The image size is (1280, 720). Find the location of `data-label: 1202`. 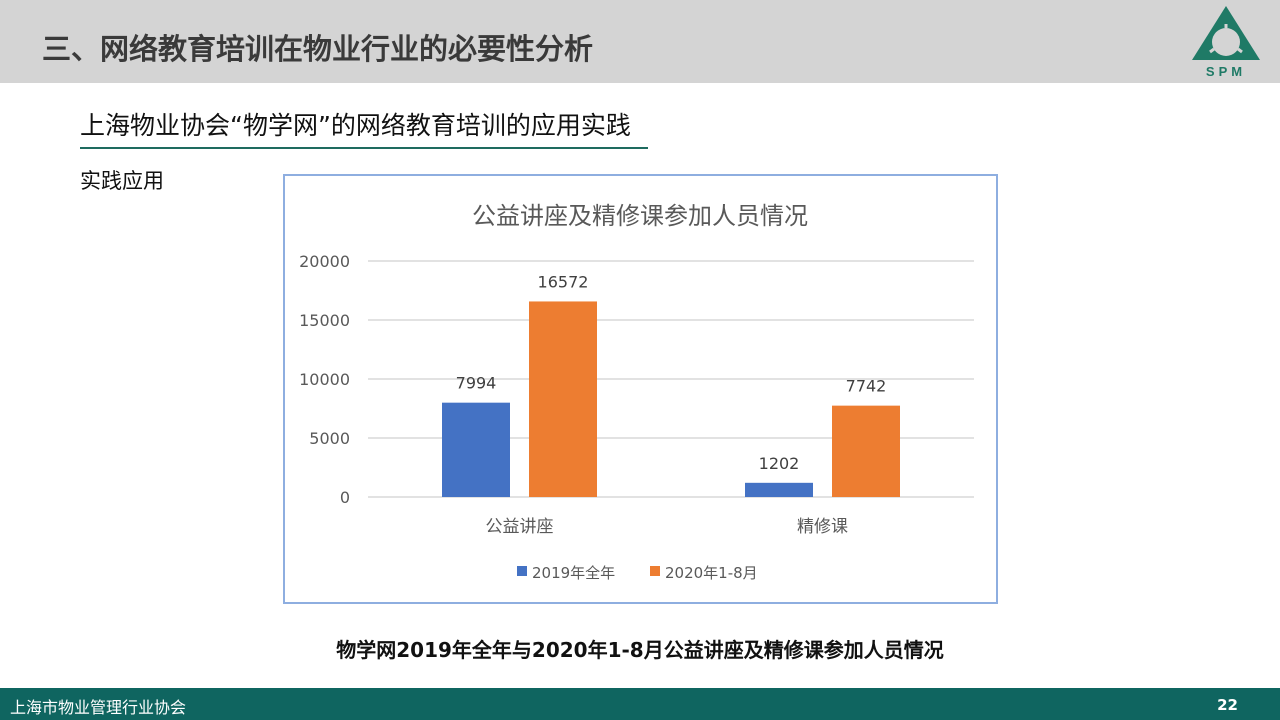

data-label: 1202 is located at coordinates (779, 463).